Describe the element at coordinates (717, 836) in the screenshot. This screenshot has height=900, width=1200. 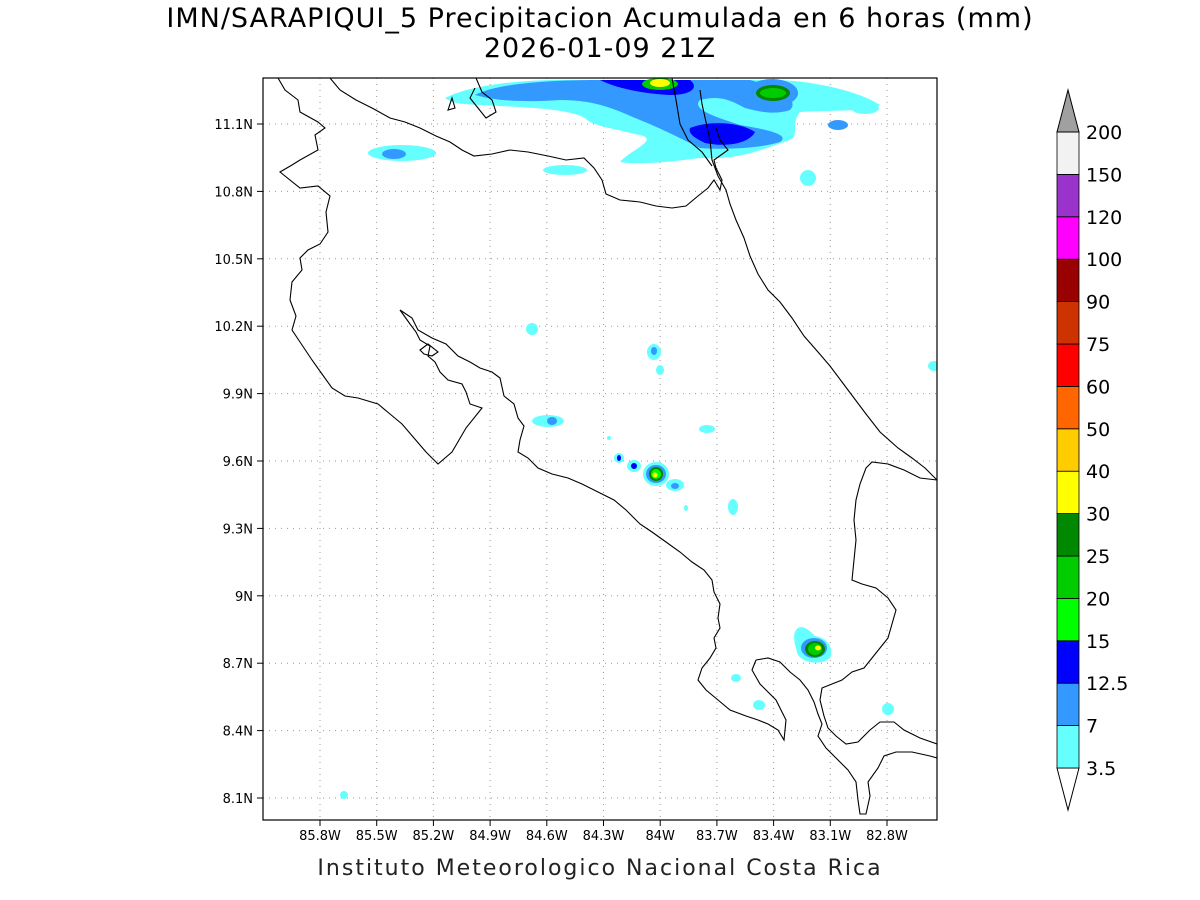
I see `x-tick-label: 83.7W` at that location.